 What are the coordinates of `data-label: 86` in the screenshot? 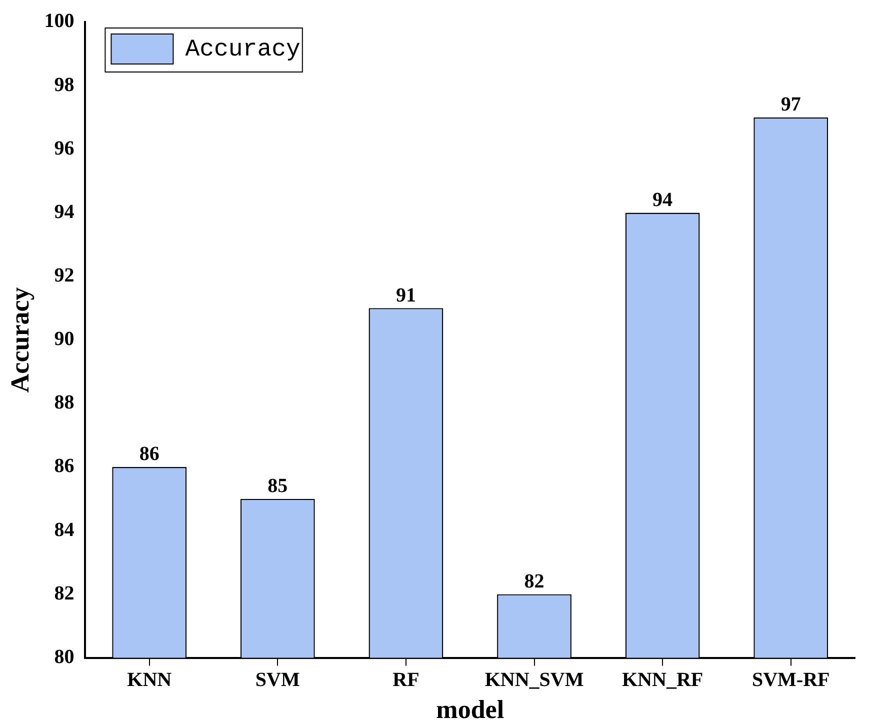 It's located at (149, 454).